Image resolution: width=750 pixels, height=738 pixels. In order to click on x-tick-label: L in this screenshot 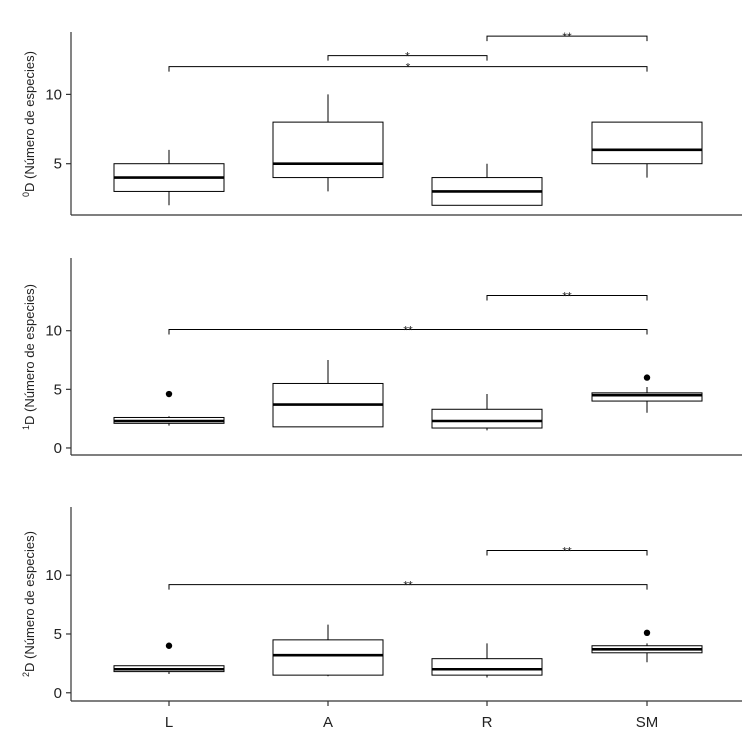, I will do `click(169, 722)`.